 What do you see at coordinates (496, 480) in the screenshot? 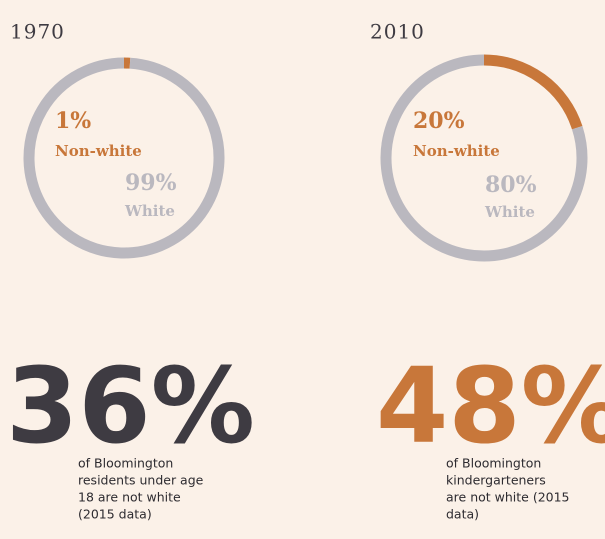
I see `stat-text: kindergarteners` at bounding box center [496, 480].